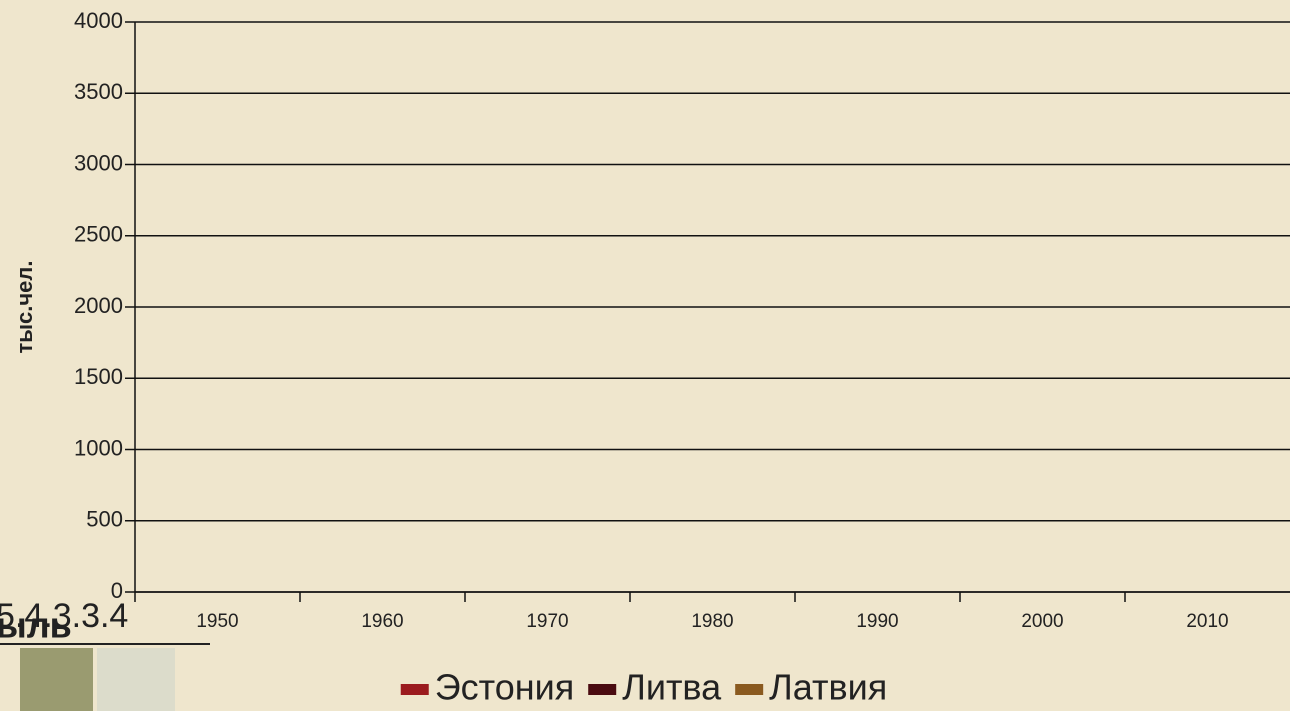 The image size is (1290, 711). Describe the element at coordinates (36, 625) in the screenshot. I see `annotation: ыль` at that location.